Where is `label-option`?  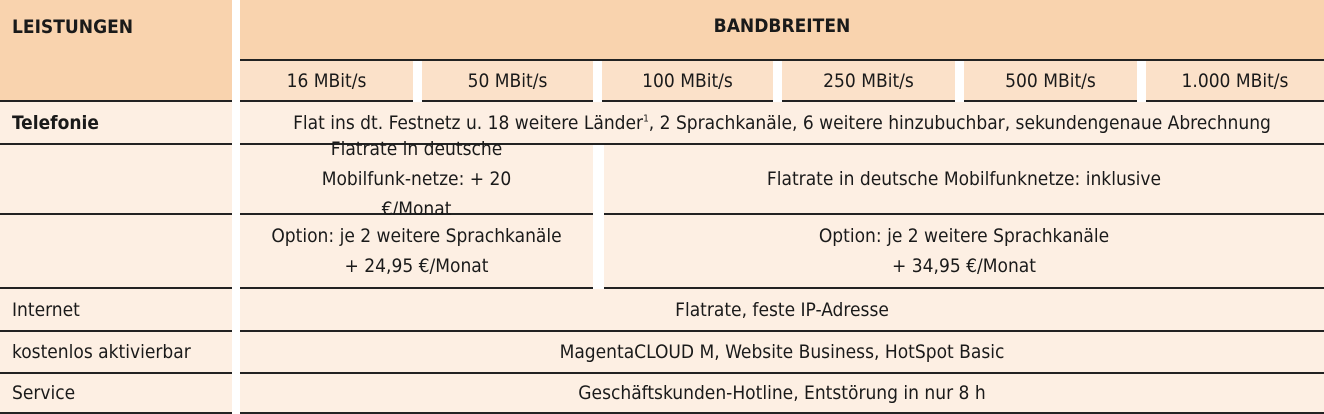
label-option is located at coordinates (116, 252).